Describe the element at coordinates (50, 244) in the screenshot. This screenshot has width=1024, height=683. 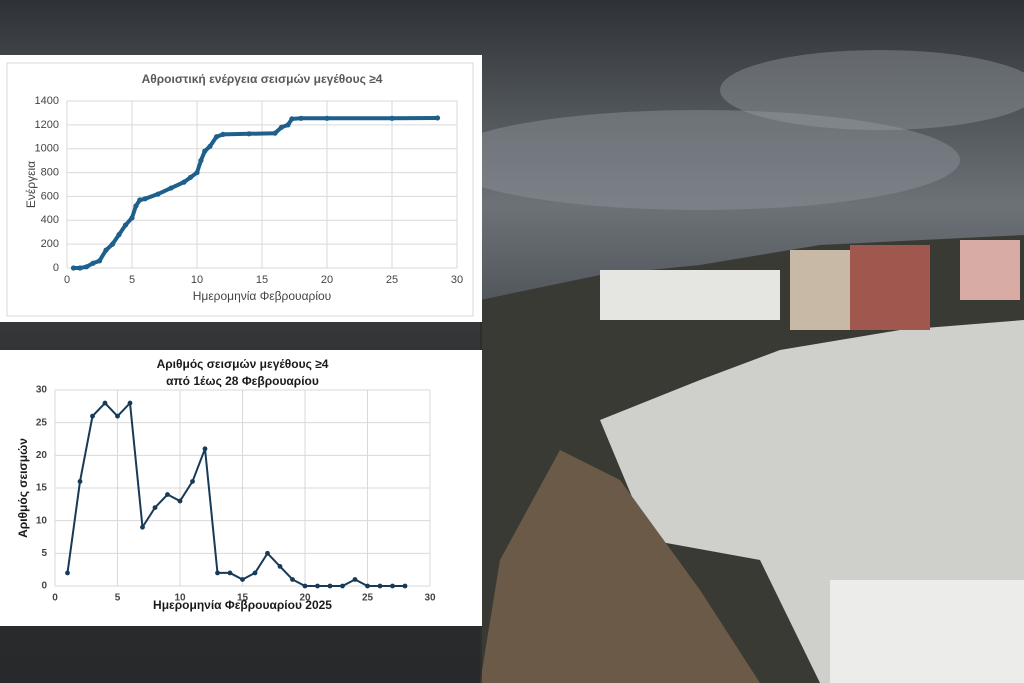
I see `y-tick-label: 200` at that location.